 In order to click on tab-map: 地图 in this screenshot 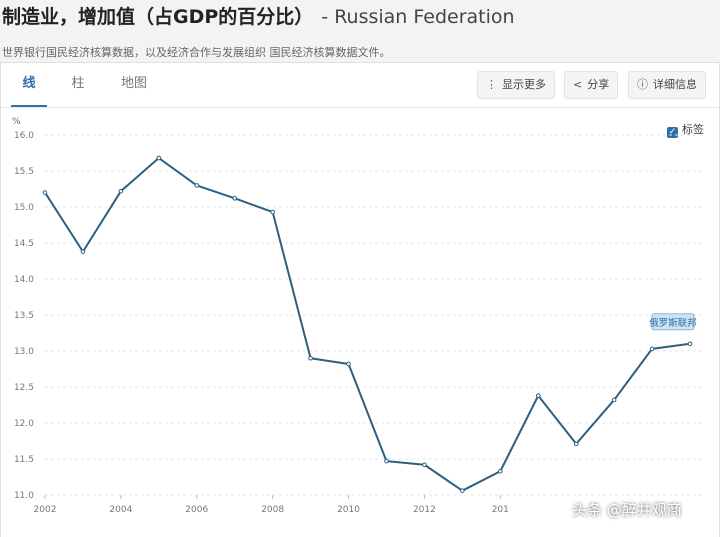, I will do `click(133, 83)`.